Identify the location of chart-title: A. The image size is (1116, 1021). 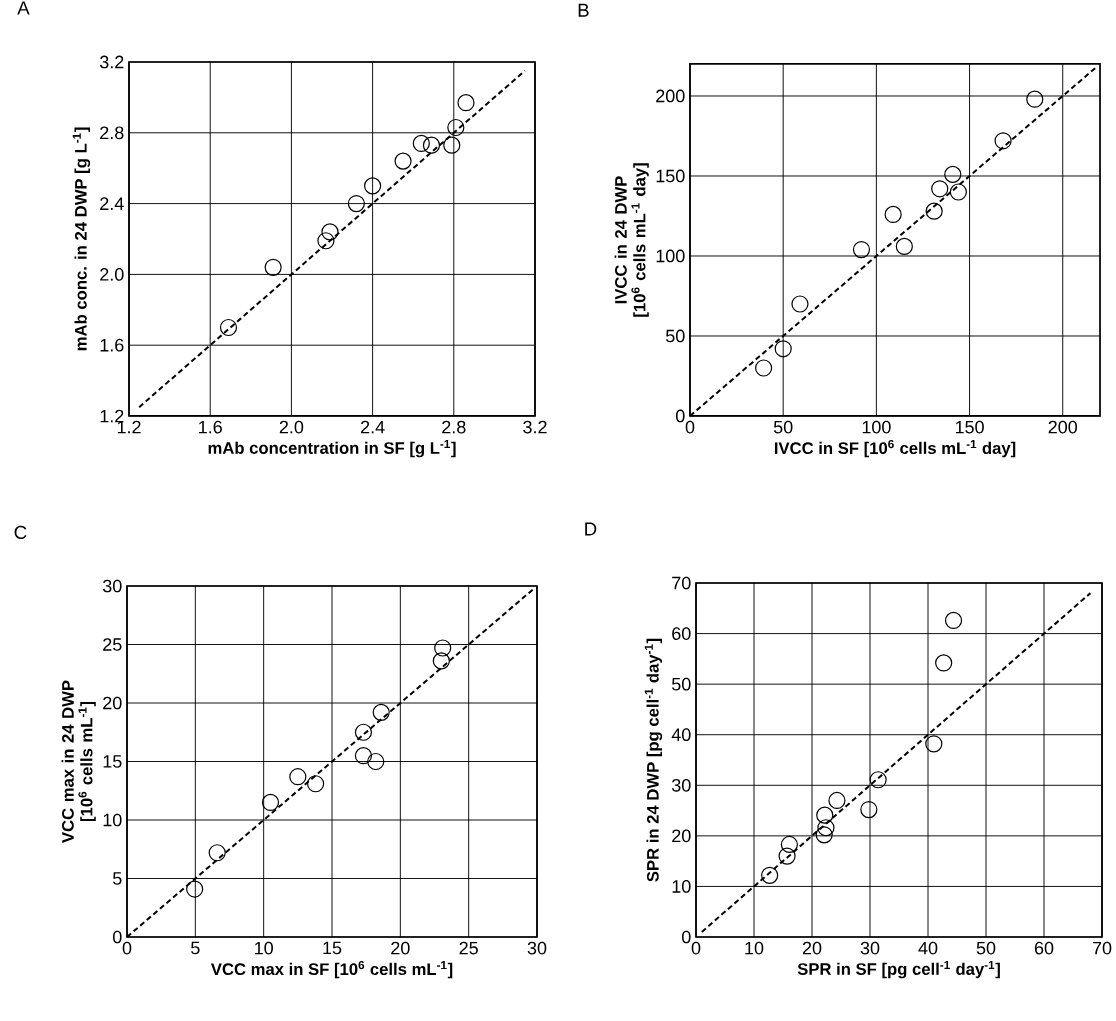
(23, 8).